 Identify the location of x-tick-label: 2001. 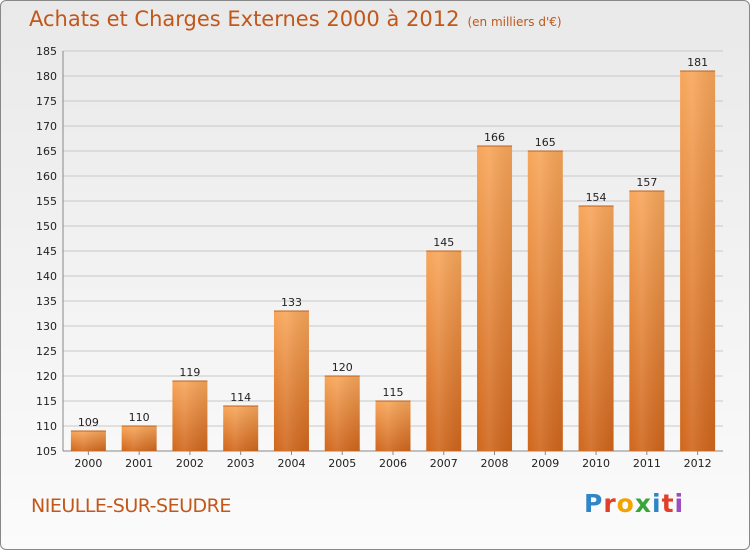
(139, 463).